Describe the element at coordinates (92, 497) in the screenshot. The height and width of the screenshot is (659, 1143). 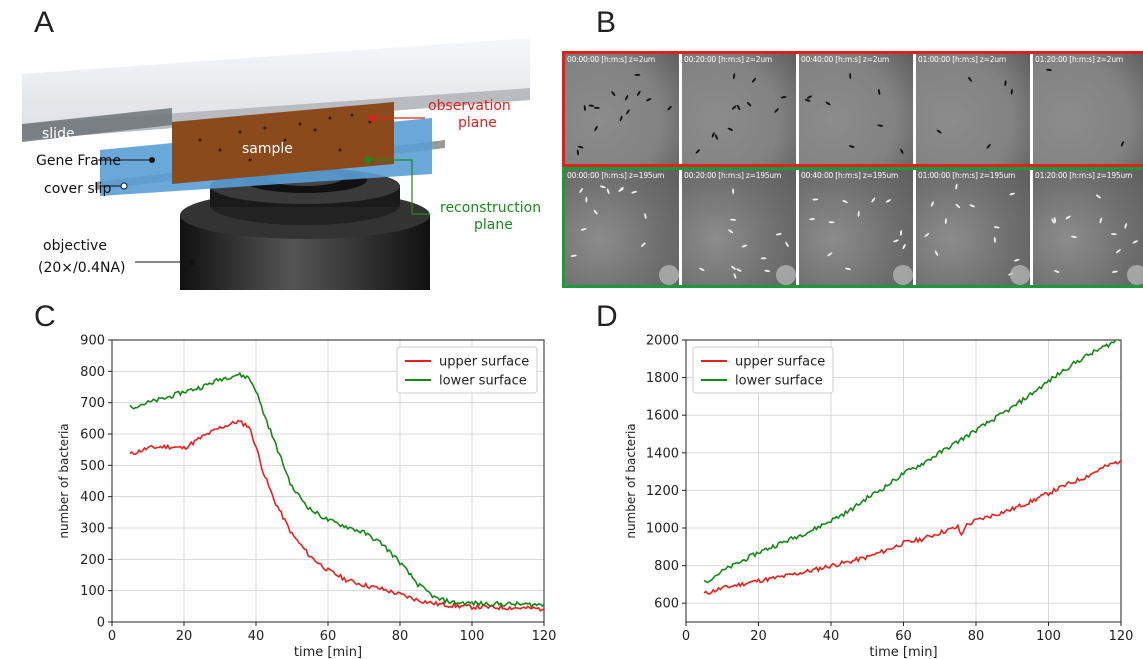
I see `y-tick-label: 400` at that location.